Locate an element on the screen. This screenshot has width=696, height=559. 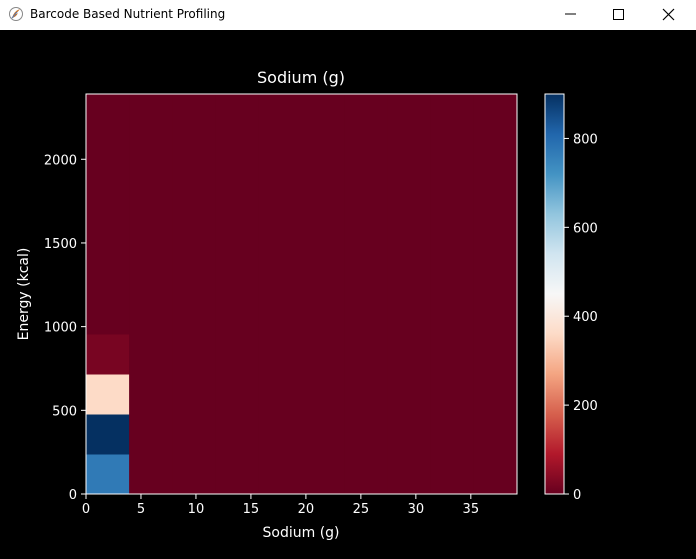
x-tick-label: 35 is located at coordinates (471, 509).